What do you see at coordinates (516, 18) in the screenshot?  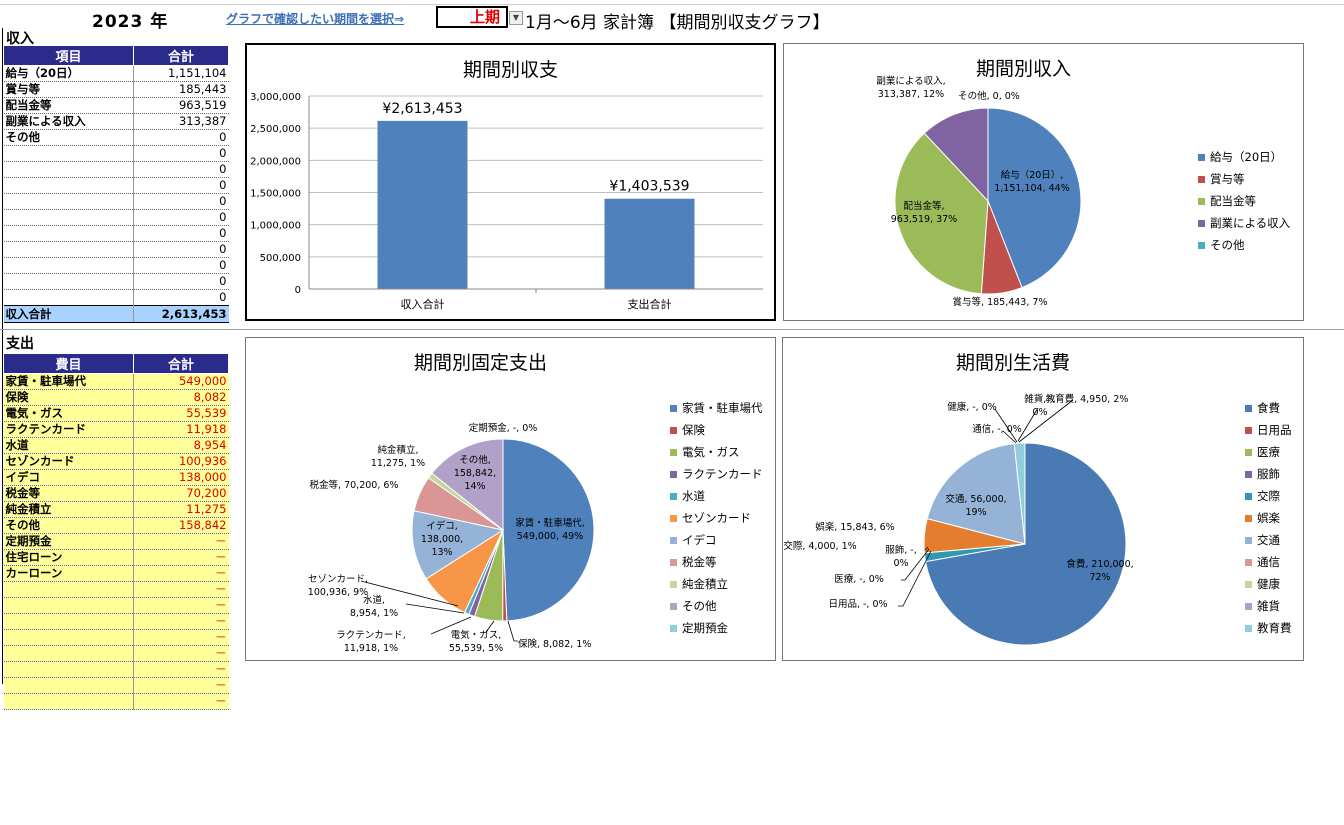 I see `chevron-down-icon: ▼` at bounding box center [516, 18].